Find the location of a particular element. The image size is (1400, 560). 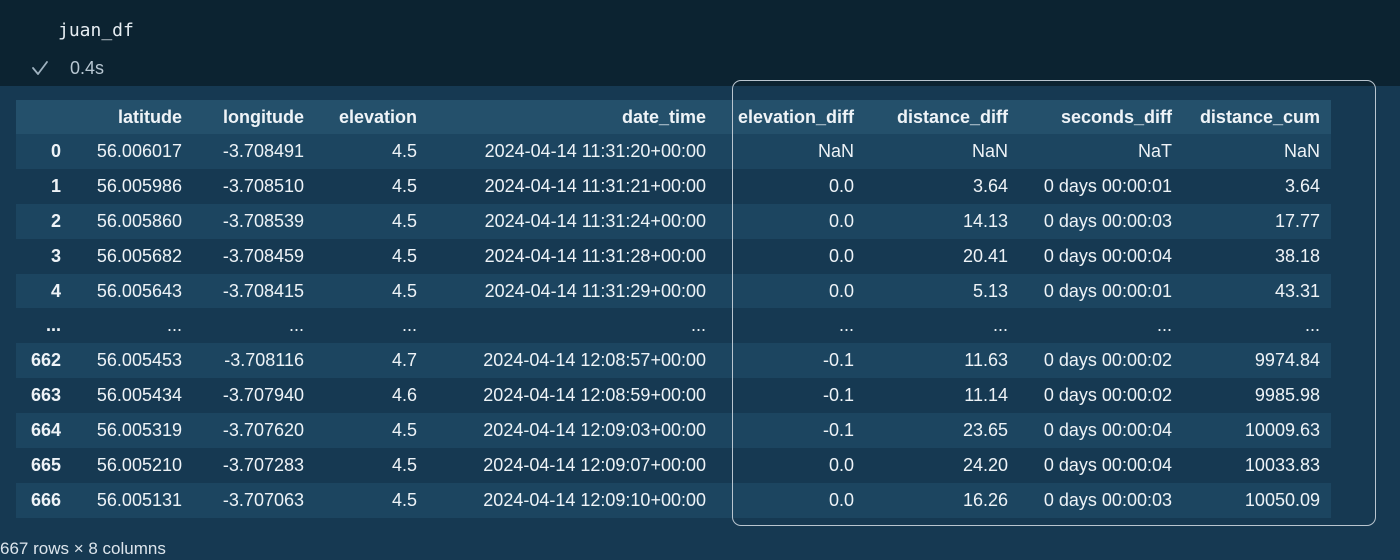

row-index: 662 is located at coordinates (45, 360).